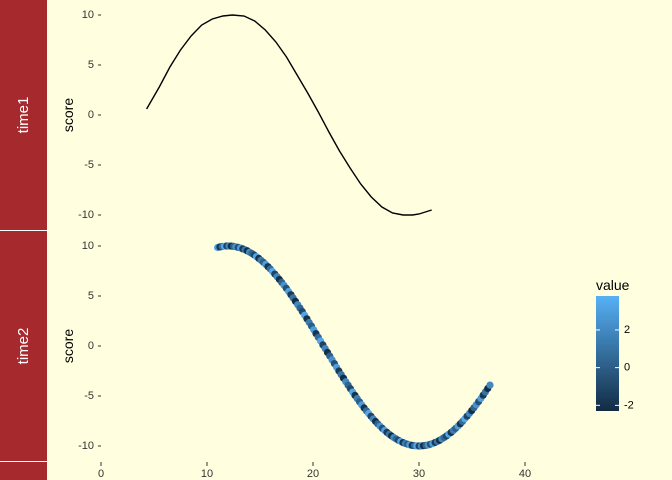  I want to click on x-axis: 0 10 20 30 40, so click(314, 471).